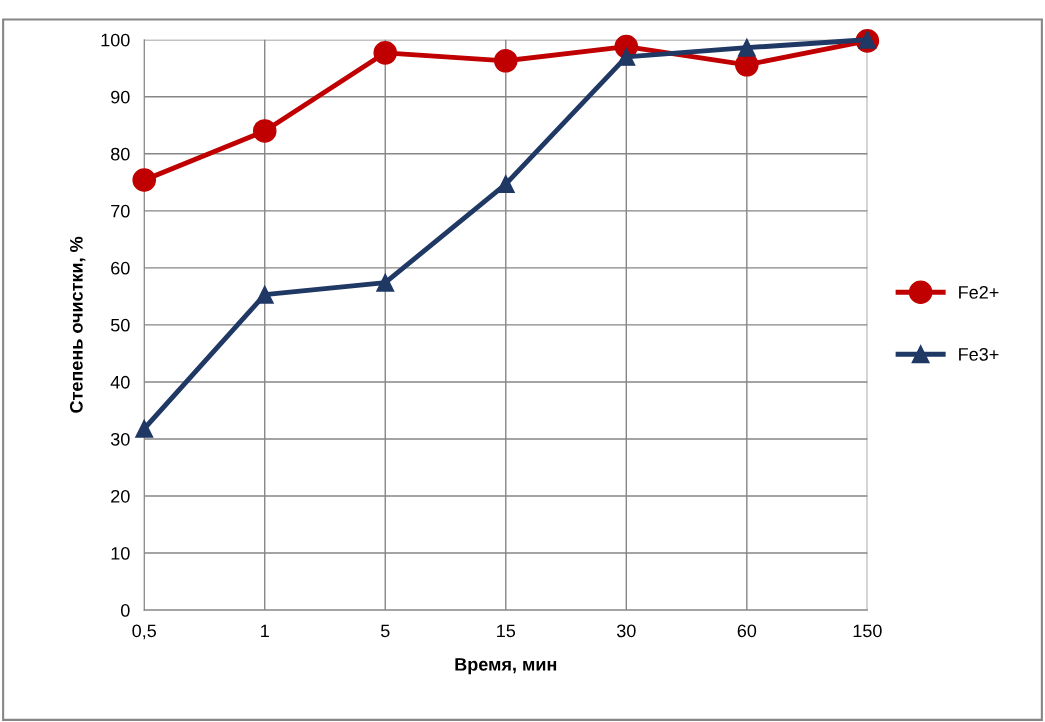 Image resolution: width=1045 pixels, height=722 pixels. I want to click on legend-label: Fe2+, so click(979, 292).